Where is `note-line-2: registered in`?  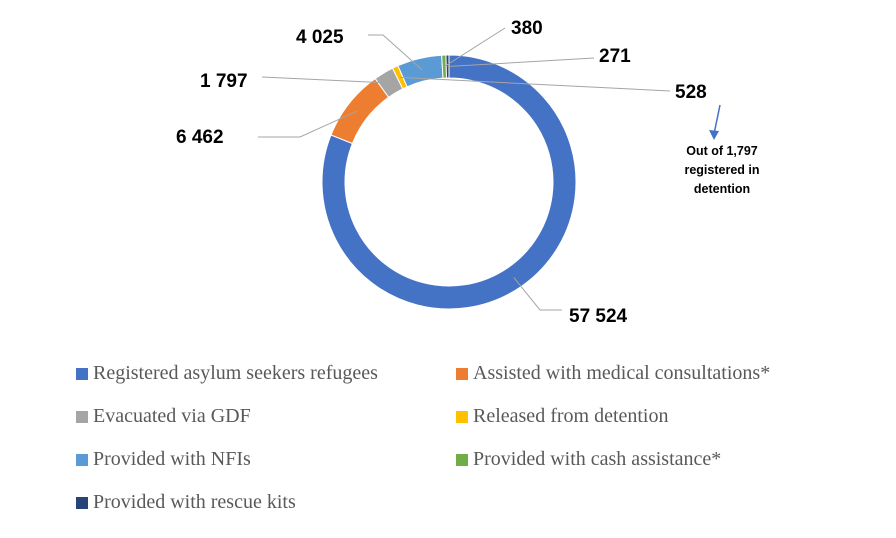
note-line-2: registered in is located at coordinates (721, 170).